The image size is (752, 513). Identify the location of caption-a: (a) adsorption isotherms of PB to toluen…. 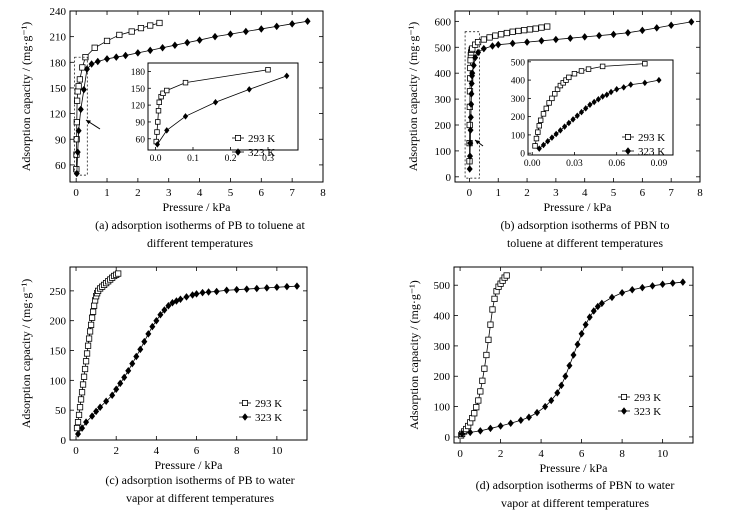
(200, 234).